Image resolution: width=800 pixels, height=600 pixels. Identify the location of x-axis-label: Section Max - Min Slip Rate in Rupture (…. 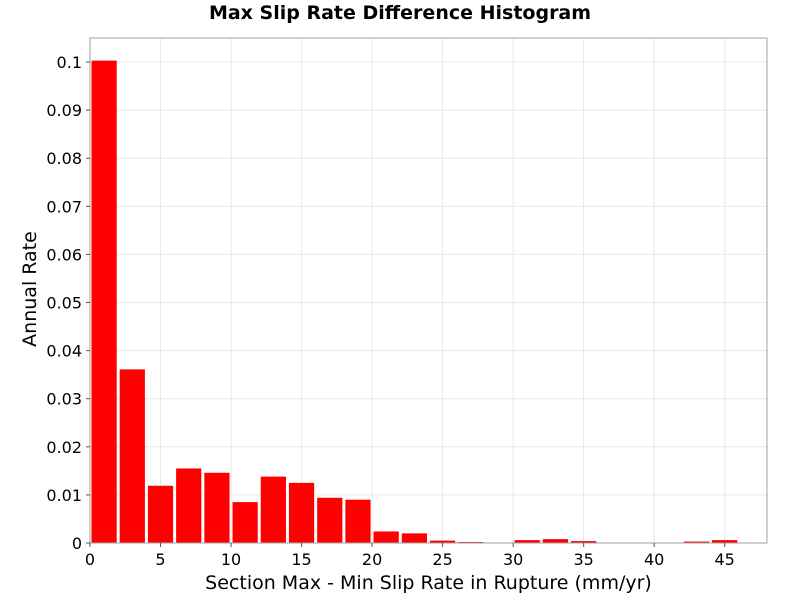
(428, 583).